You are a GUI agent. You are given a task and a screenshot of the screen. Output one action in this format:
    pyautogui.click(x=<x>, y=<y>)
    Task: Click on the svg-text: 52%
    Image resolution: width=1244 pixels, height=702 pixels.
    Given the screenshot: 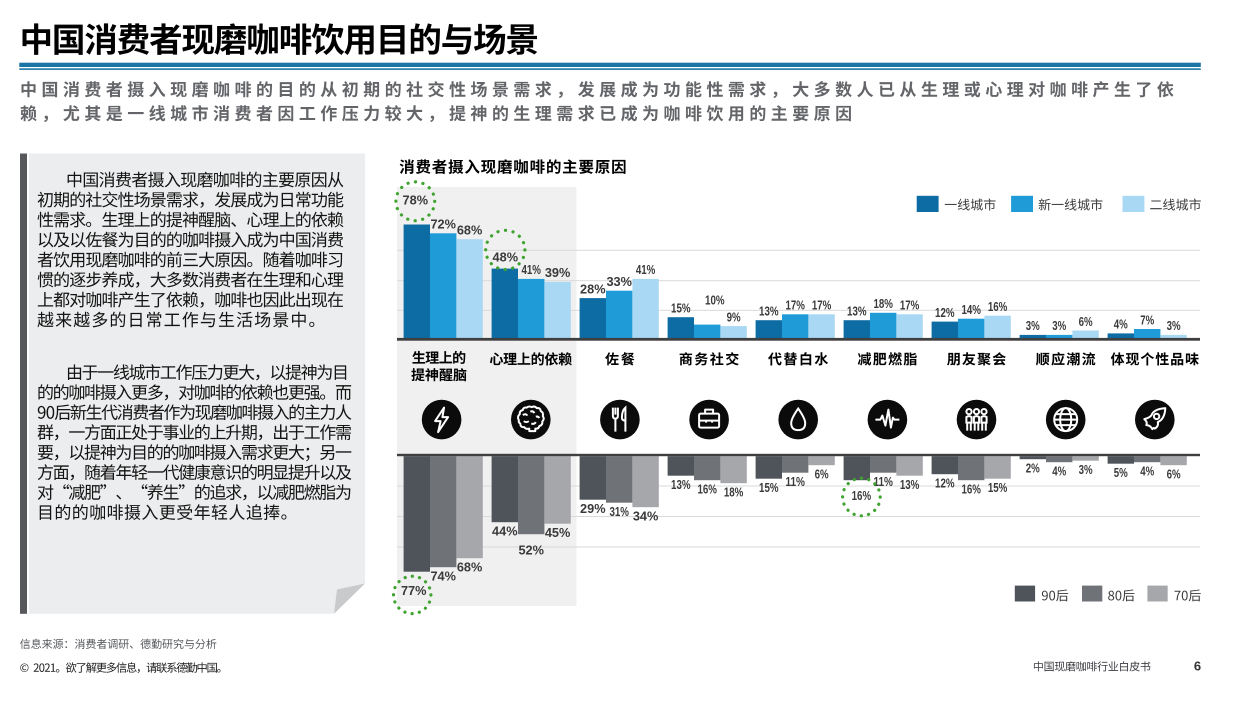 What is the action you would take?
    pyautogui.click(x=531, y=550)
    